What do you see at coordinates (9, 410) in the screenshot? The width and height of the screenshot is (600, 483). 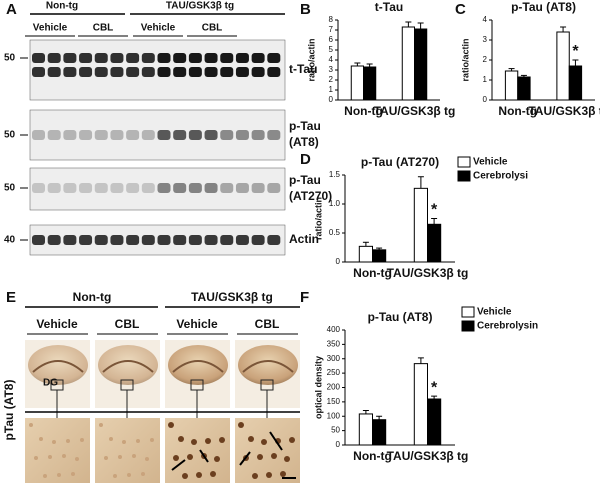 I see `y-label: pTau (AT8)` at bounding box center [9, 410].